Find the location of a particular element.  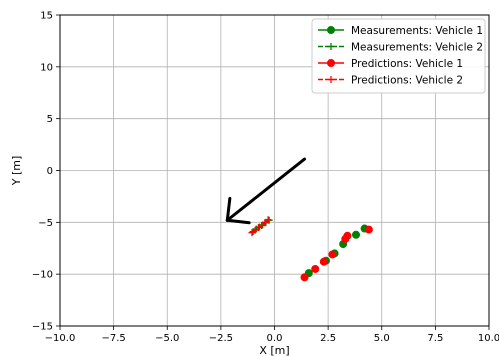

legend-item: Predictions: Vehicle 2 is located at coordinates (390, 80).